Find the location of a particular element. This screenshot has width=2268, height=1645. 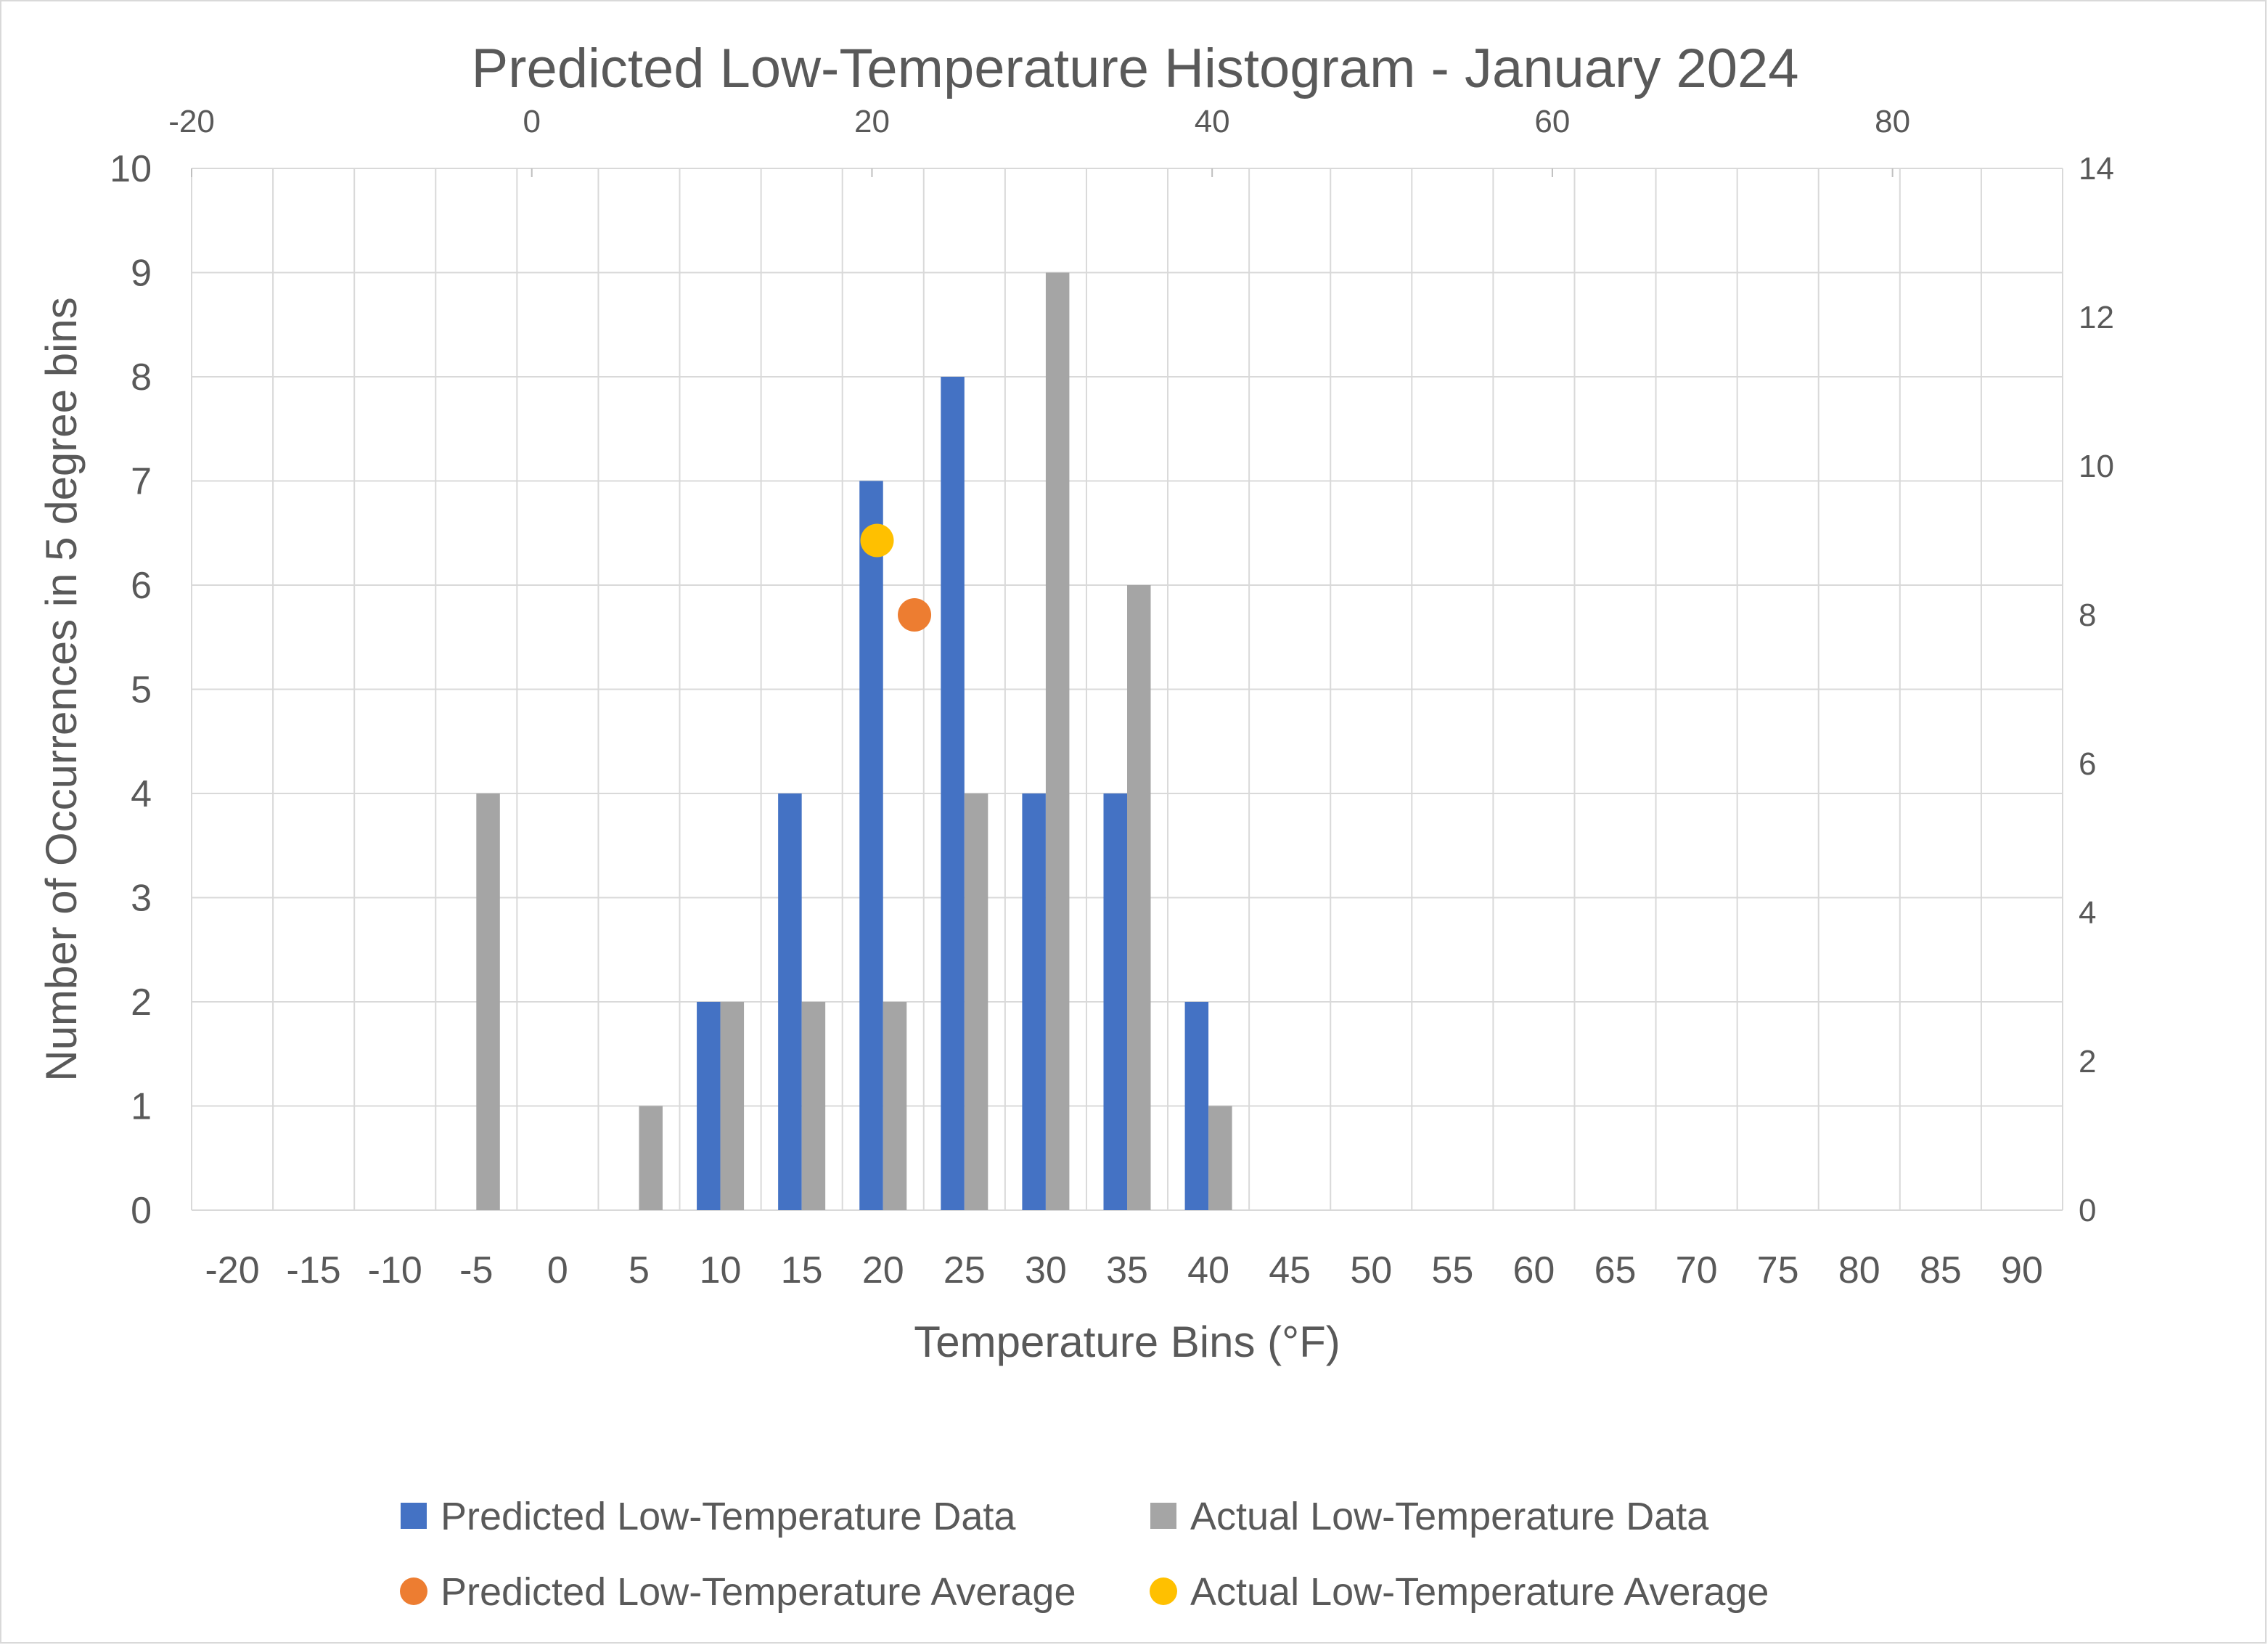

x-tick-label: 60 is located at coordinates (1534, 1270).